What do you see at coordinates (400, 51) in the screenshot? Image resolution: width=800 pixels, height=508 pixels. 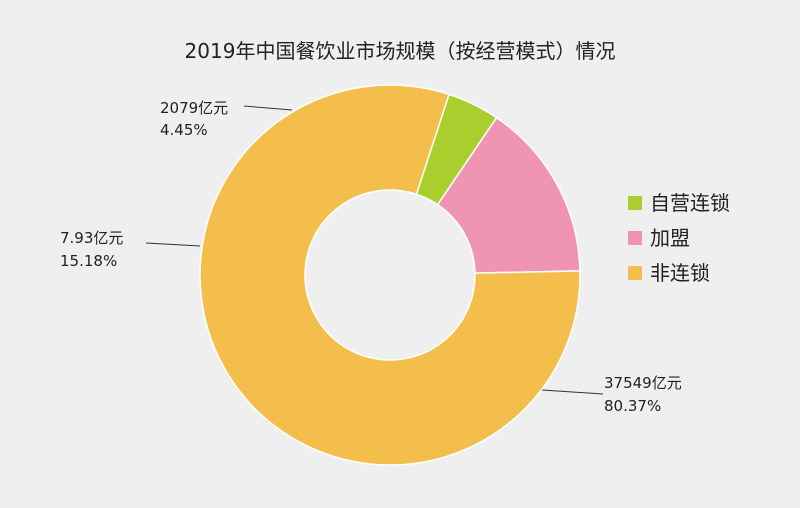 I see `chart-title: 2019年中国餐饮业市场规模（按经营模式）情况` at bounding box center [400, 51].